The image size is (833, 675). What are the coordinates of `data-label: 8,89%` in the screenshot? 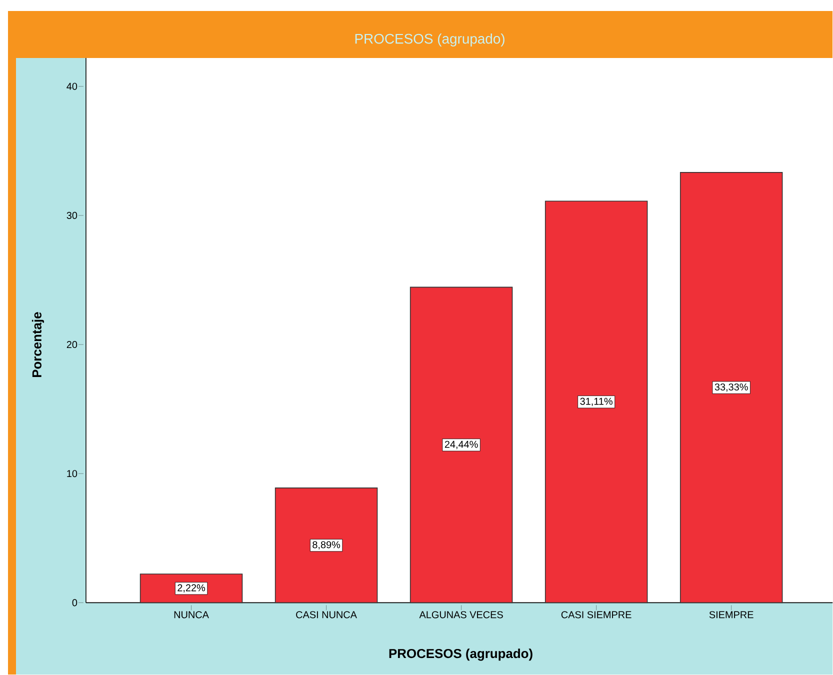 It's located at (326, 545).